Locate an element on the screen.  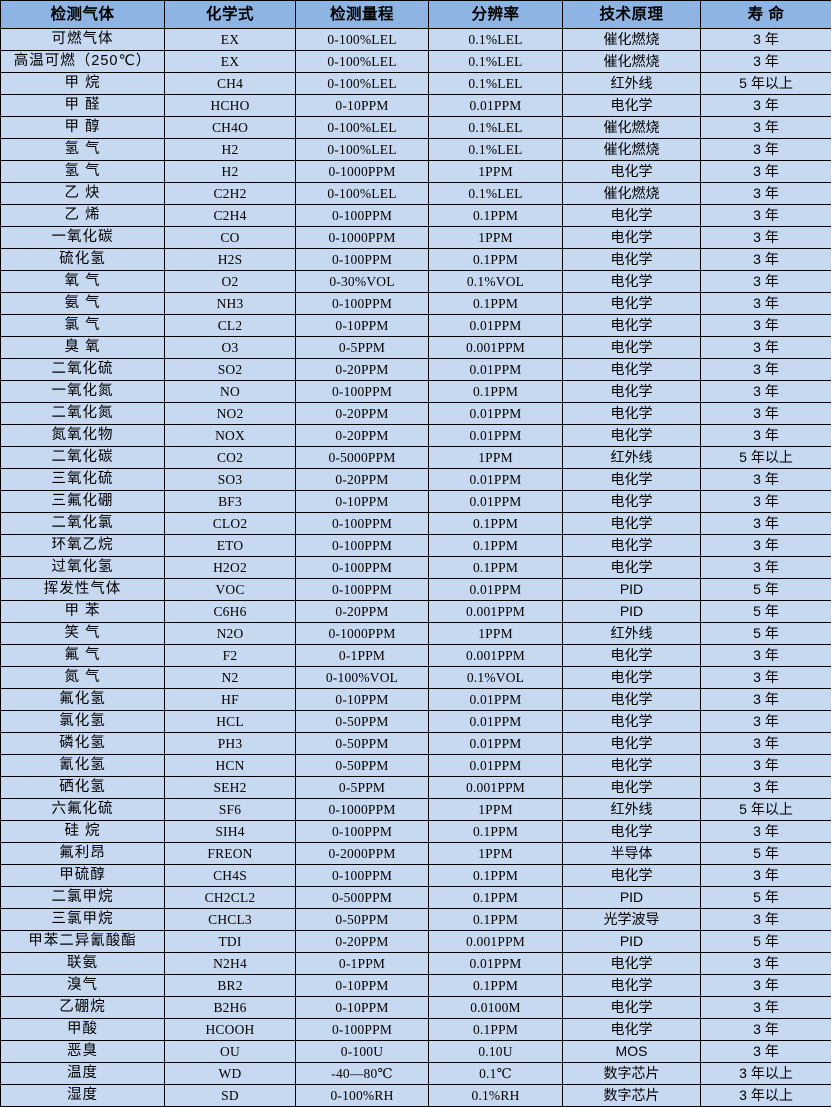
cell-formula: B2H6 is located at coordinates (230, 1008).